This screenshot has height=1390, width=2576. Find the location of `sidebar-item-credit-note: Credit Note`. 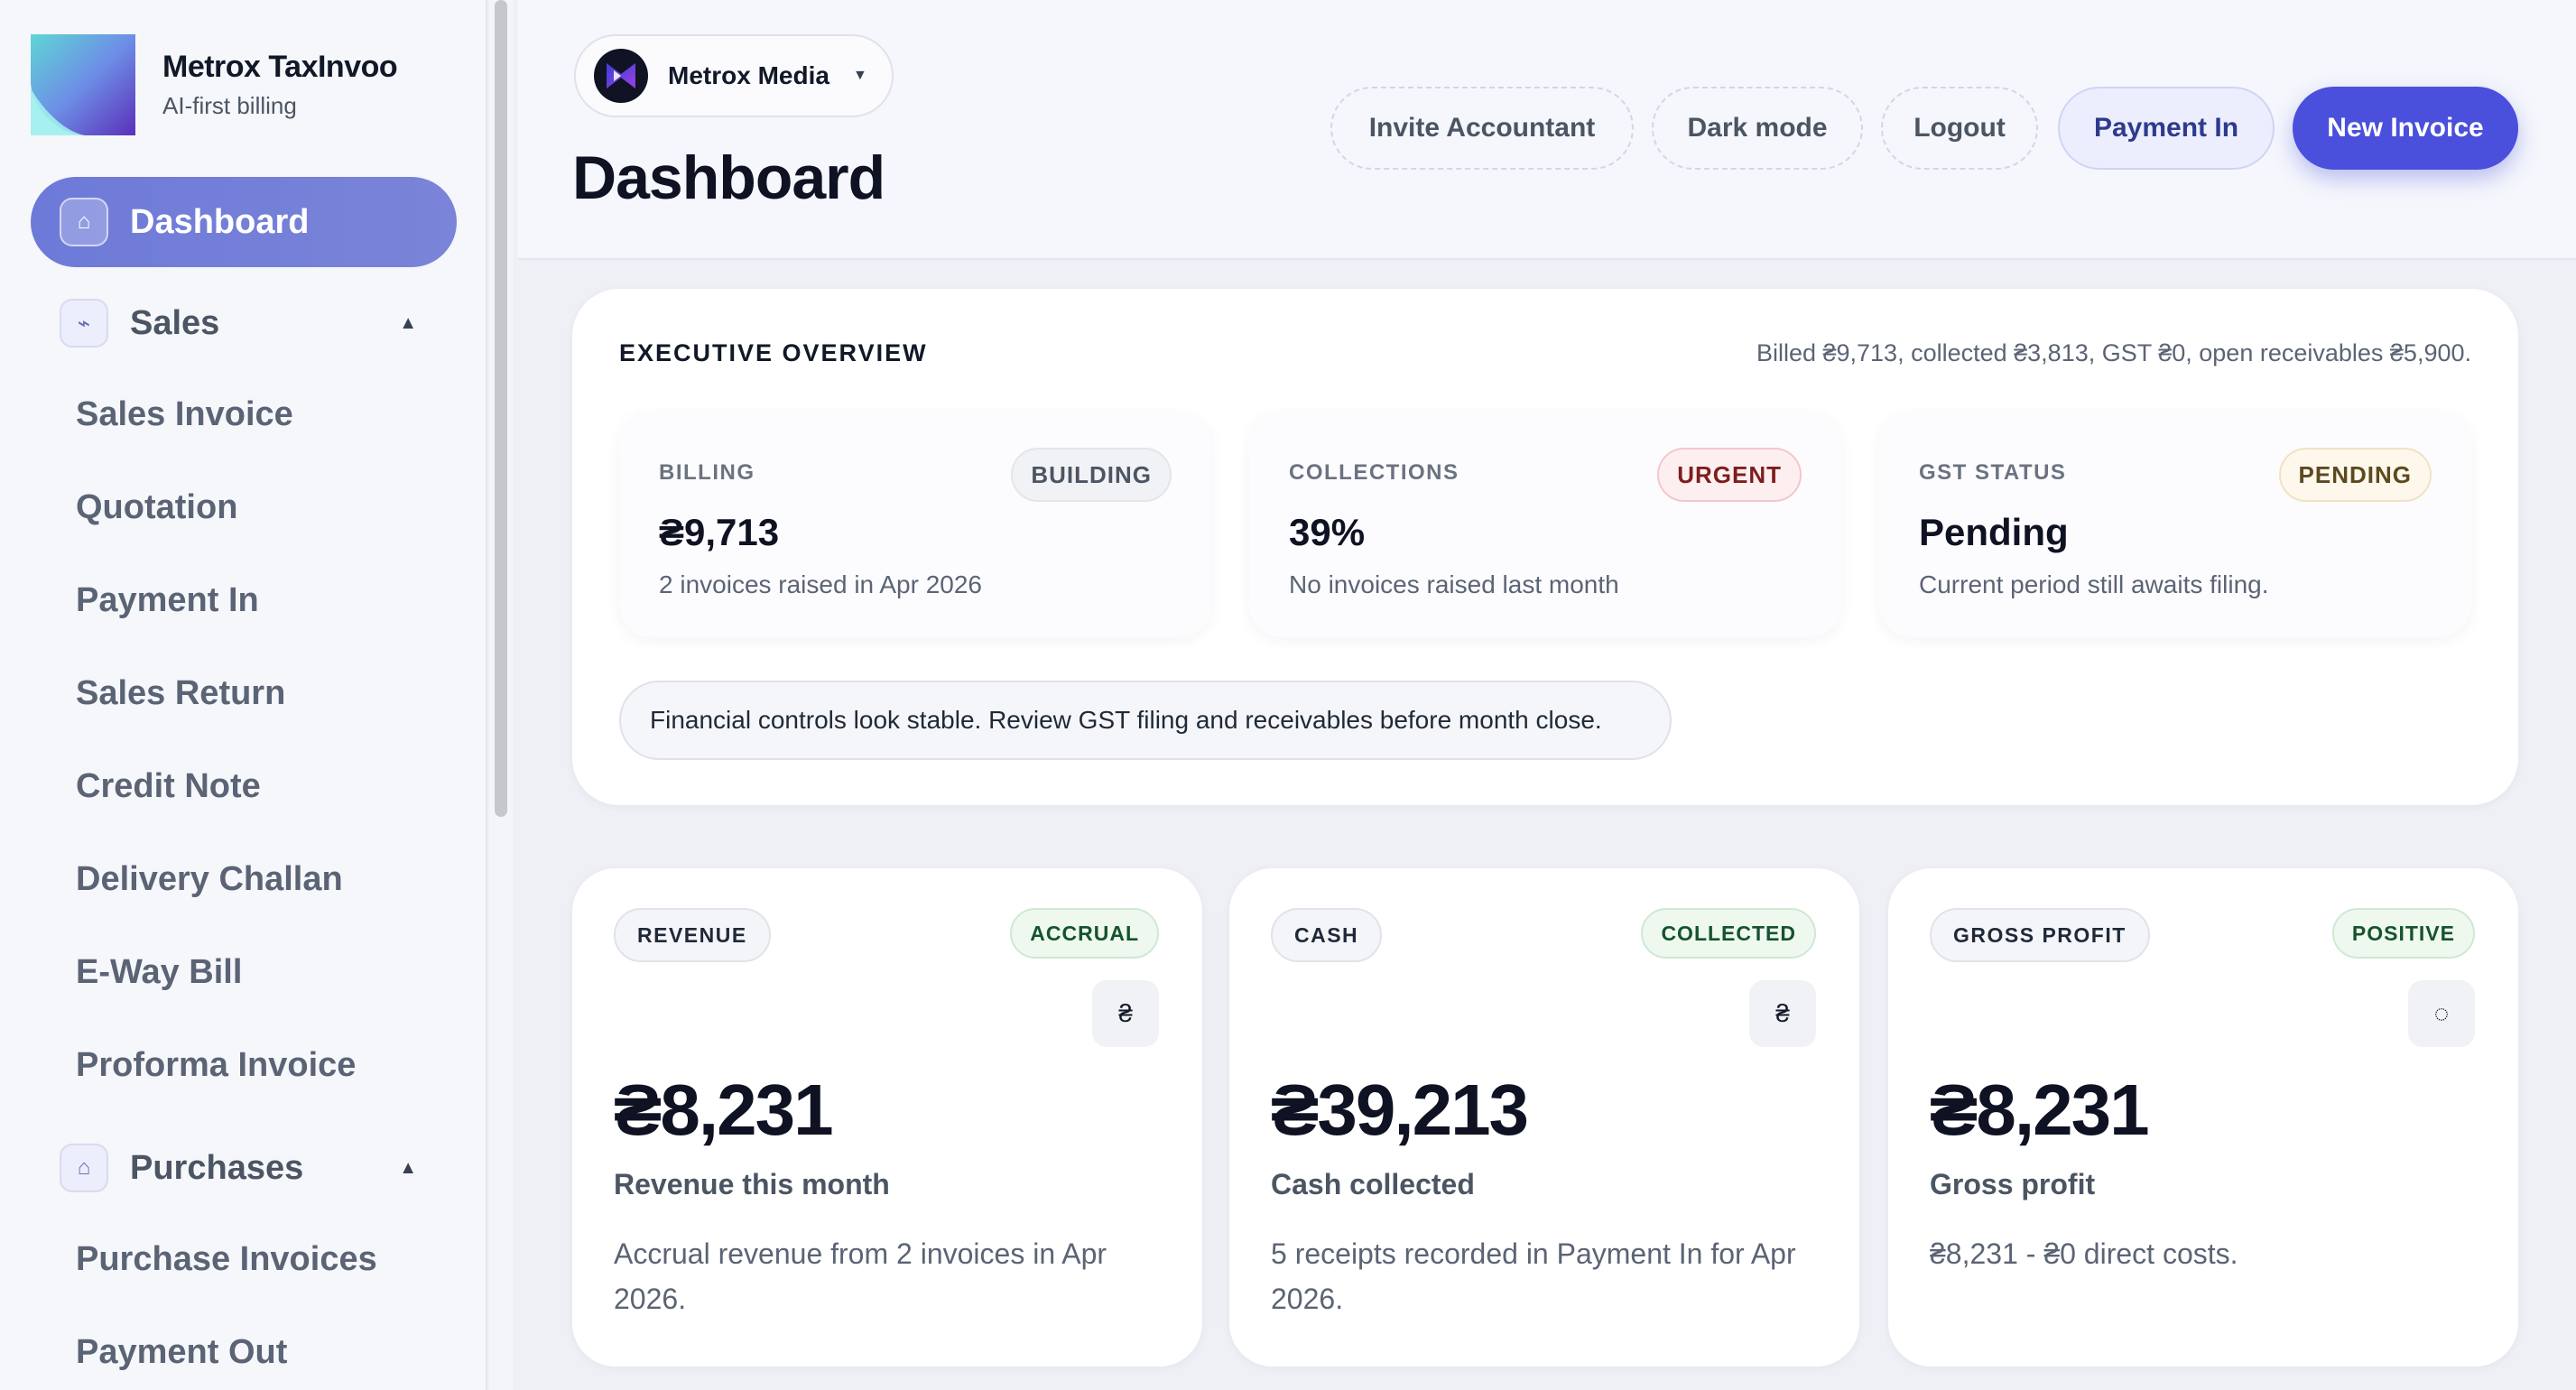

sidebar-item-credit-note: Credit Note is located at coordinates (169, 786).